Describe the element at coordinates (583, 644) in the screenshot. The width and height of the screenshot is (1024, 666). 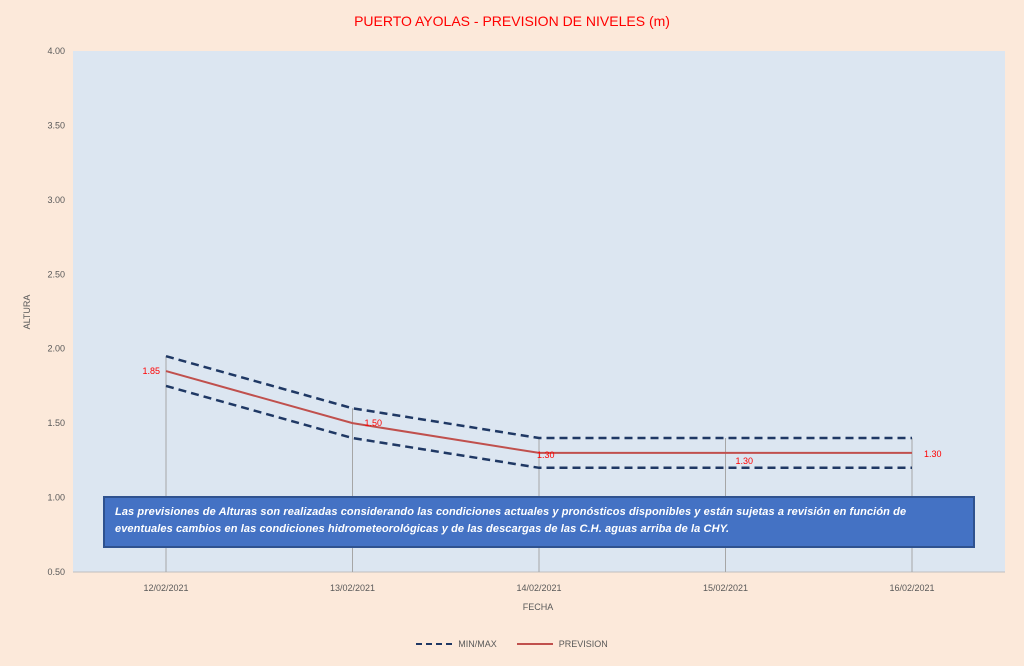
I see `legend-label-prevision: PREVISION` at that location.